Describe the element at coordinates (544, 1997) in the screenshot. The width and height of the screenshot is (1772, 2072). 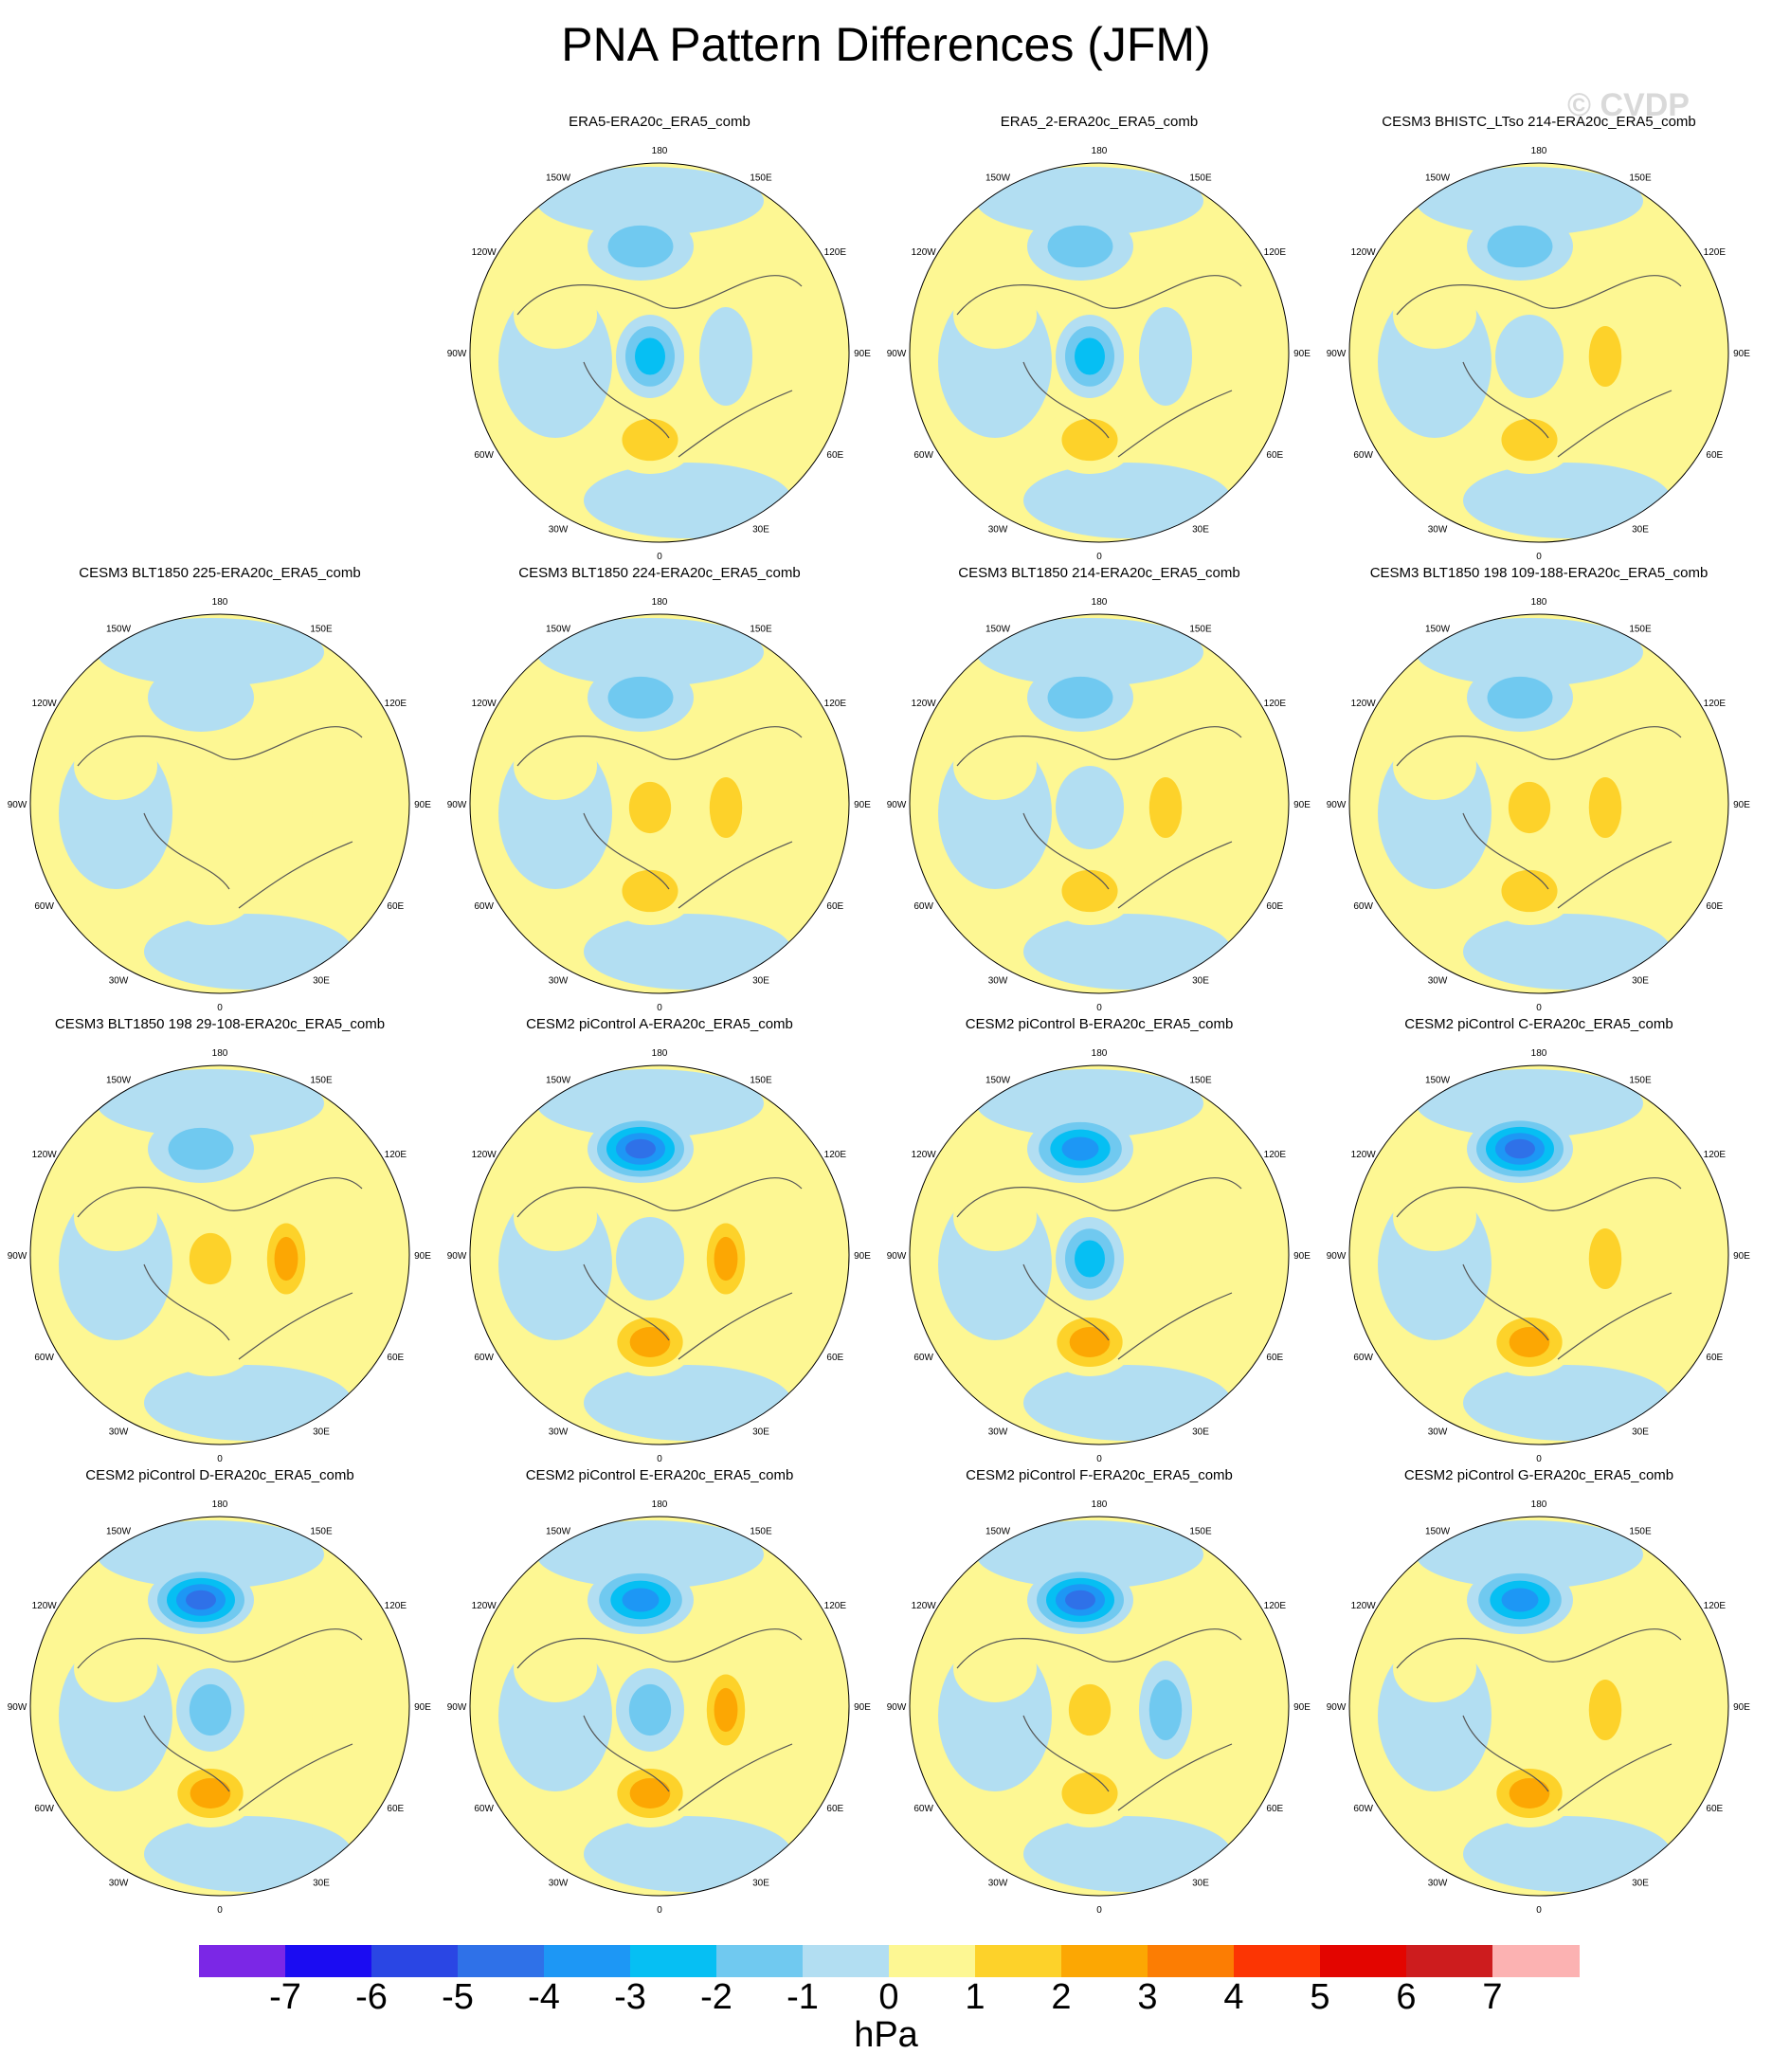
I see `colorbar-tick-label: -4` at that location.